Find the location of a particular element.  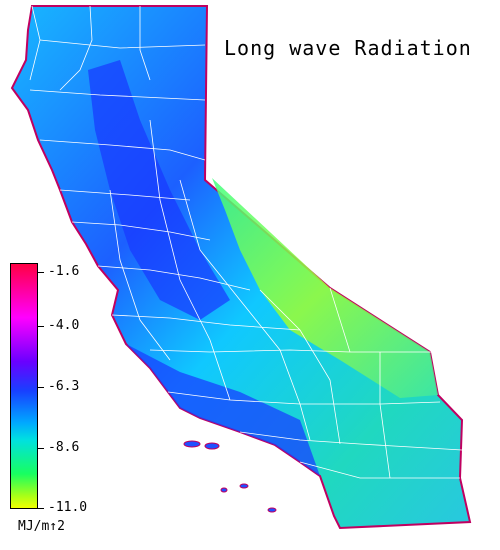

legend-label-max: -1.6 is located at coordinates (64, 271).